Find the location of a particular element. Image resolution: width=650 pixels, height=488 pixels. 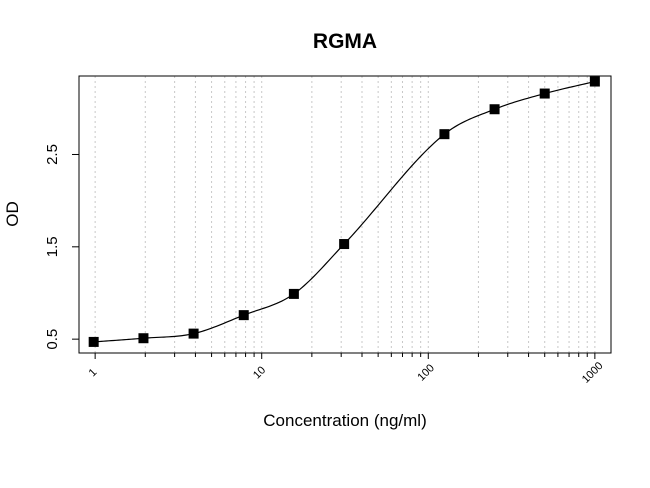

x-axis: 1 10 100 1000 is located at coordinates (346, 369).